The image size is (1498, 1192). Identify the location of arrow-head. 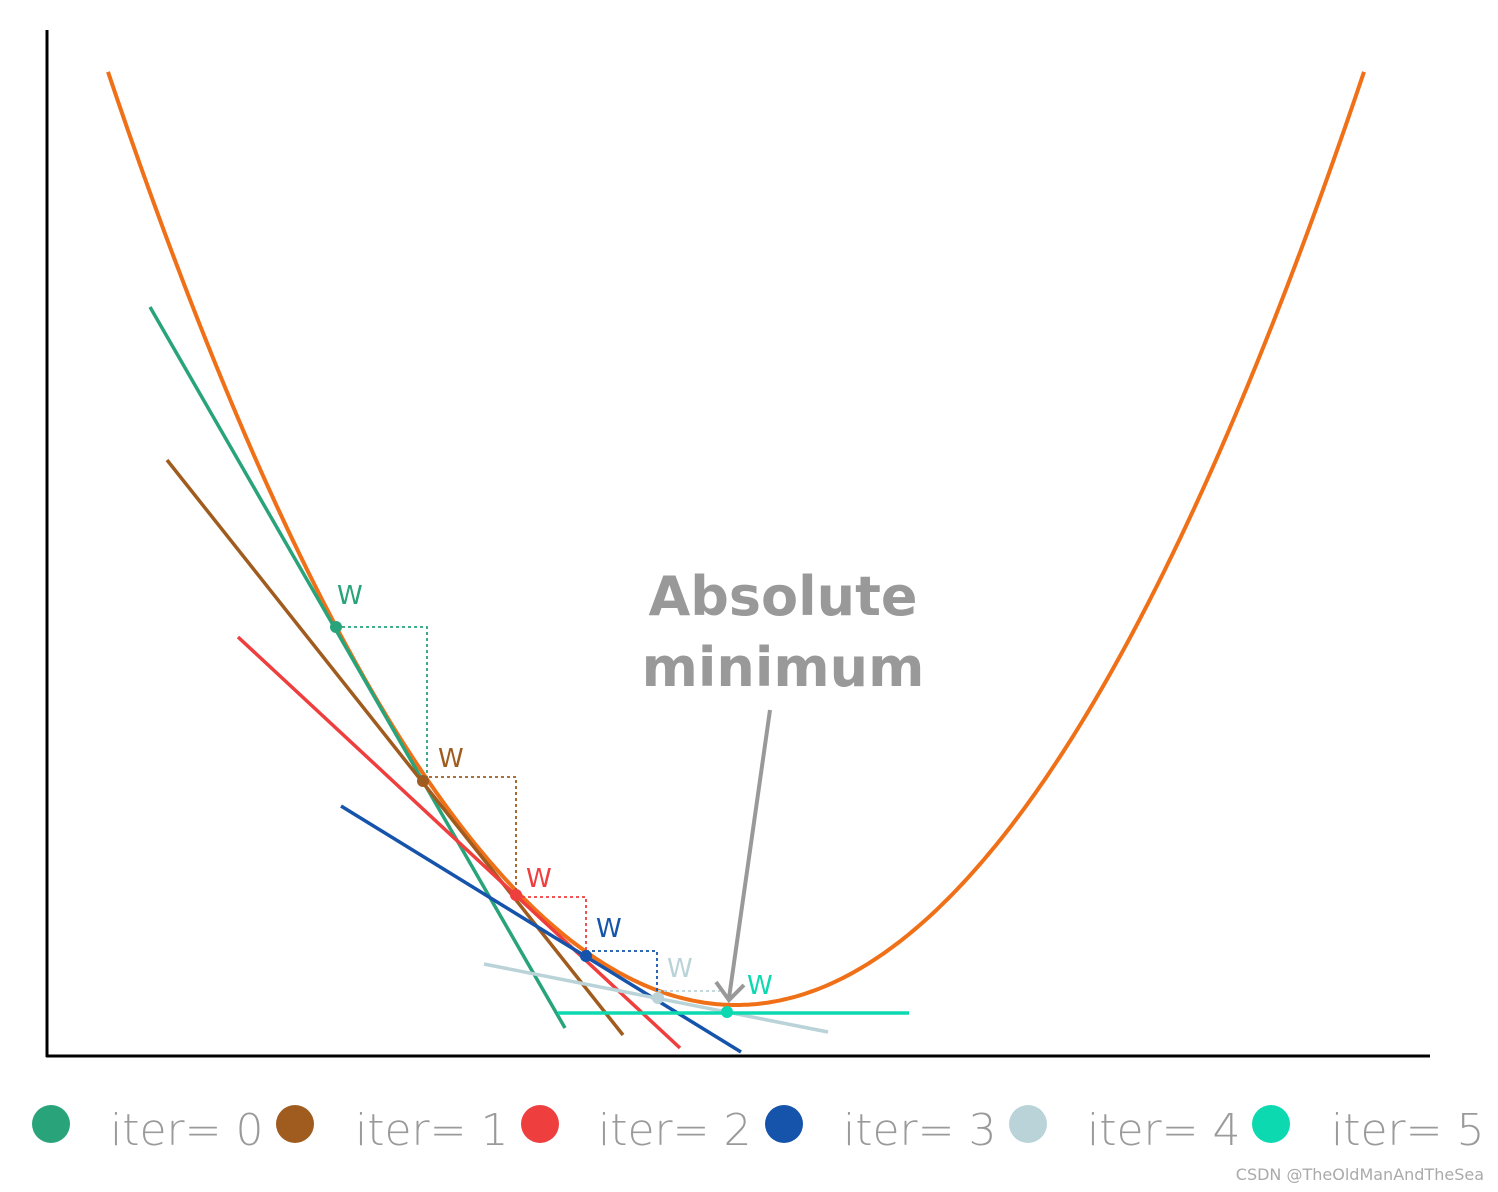
(730, 992).